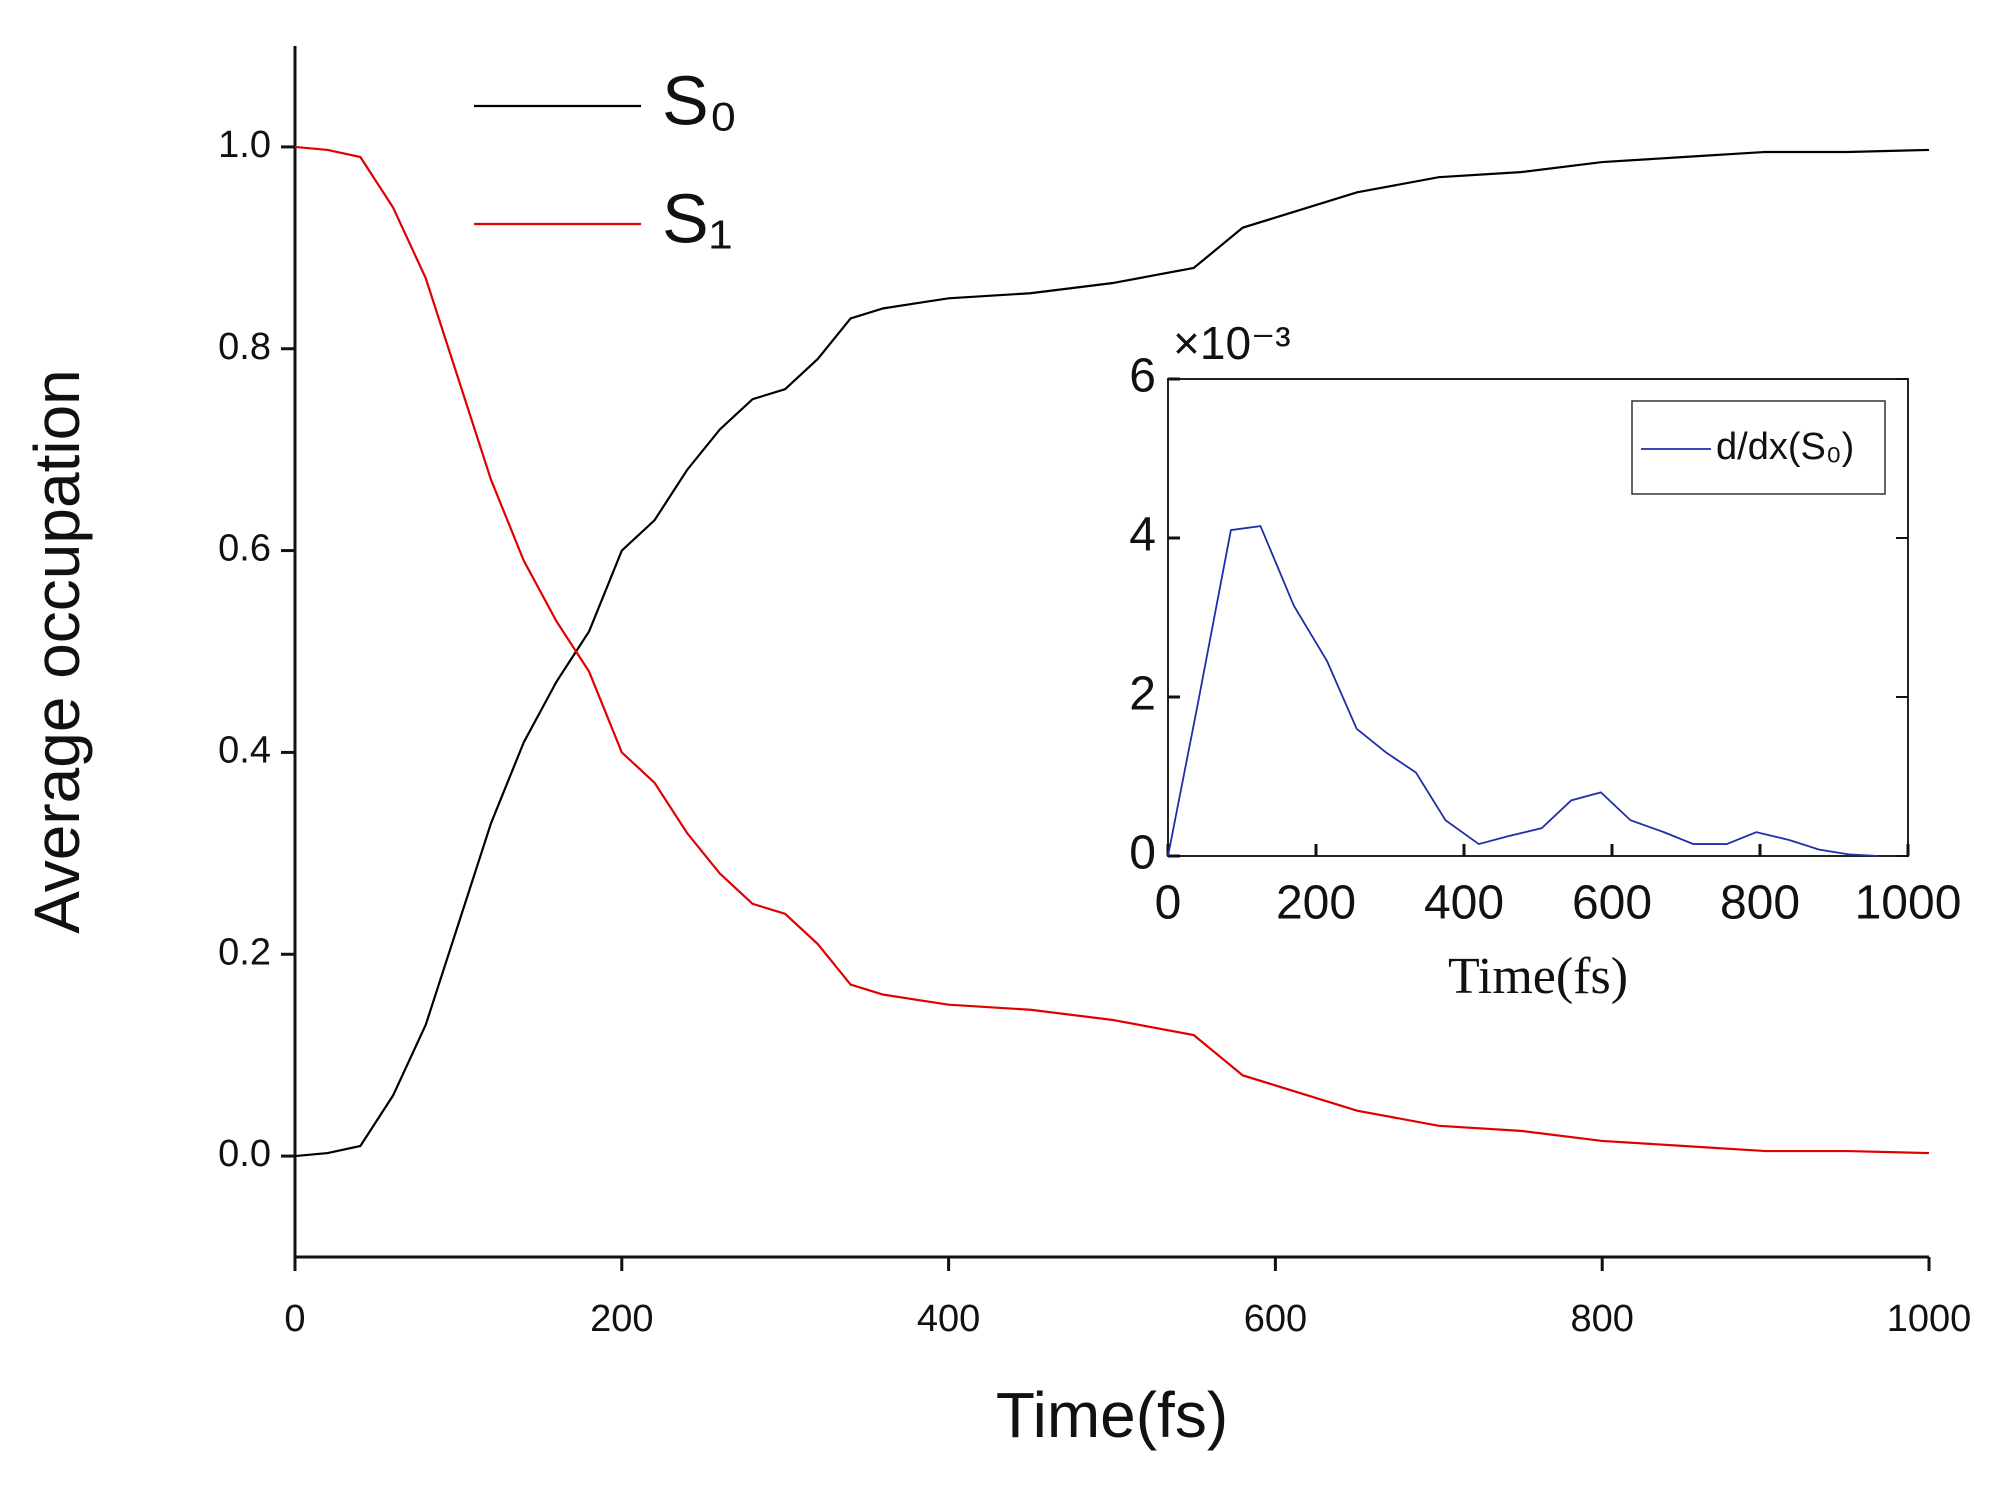  What do you see at coordinates (244, 549) in the screenshot?
I see `y-tick-label: 0.6` at bounding box center [244, 549].